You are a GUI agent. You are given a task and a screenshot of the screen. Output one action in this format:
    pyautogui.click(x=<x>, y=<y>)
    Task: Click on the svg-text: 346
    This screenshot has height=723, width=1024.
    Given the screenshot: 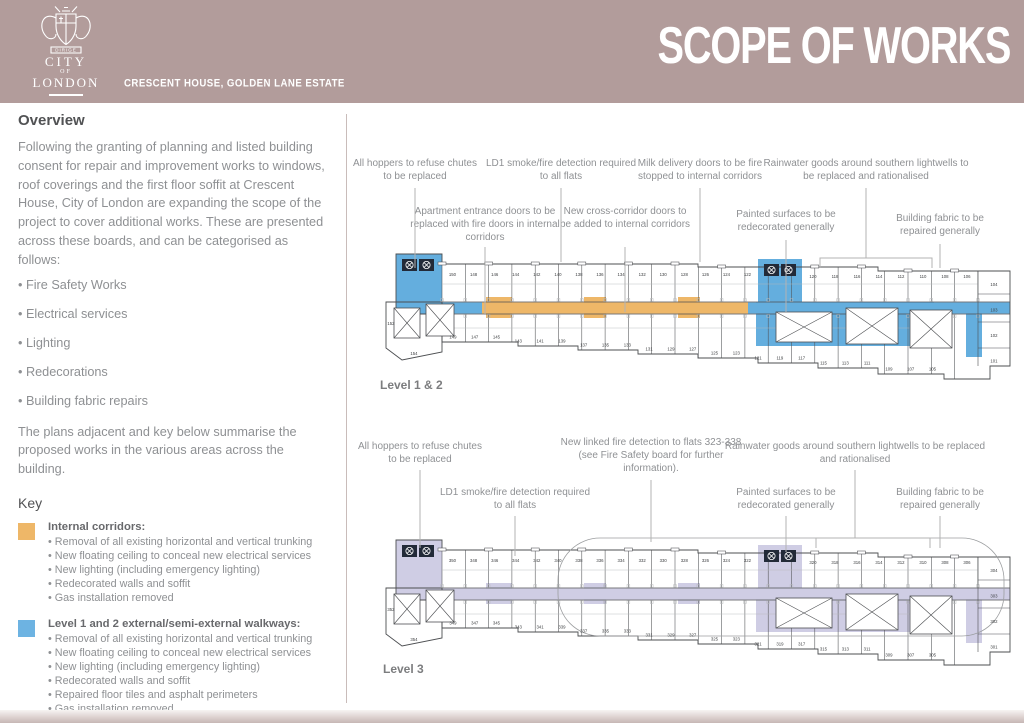 What is the action you would take?
    pyautogui.click(x=495, y=560)
    